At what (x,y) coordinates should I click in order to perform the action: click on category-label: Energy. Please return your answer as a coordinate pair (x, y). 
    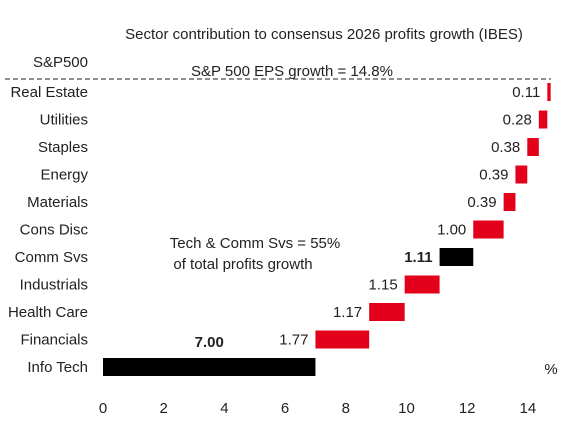
    Looking at the image, I should click on (64, 175).